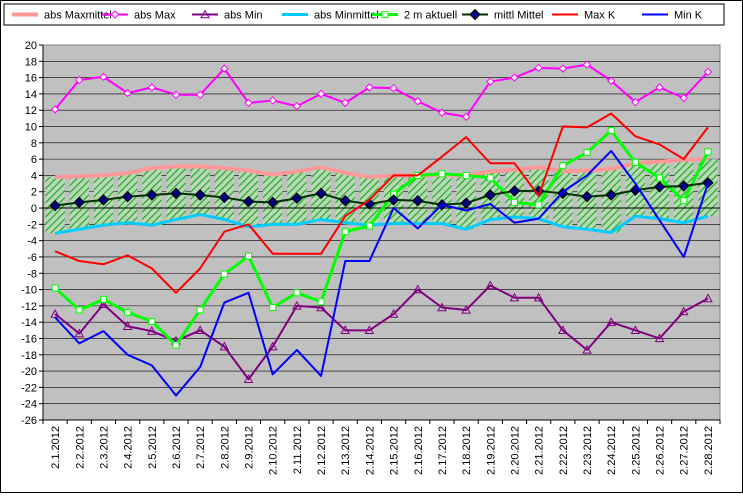 This screenshot has height=498, width=743. What do you see at coordinates (419, 450) in the screenshot?
I see `x-tick-label: 2.16.2012` at bounding box center [419, 450].